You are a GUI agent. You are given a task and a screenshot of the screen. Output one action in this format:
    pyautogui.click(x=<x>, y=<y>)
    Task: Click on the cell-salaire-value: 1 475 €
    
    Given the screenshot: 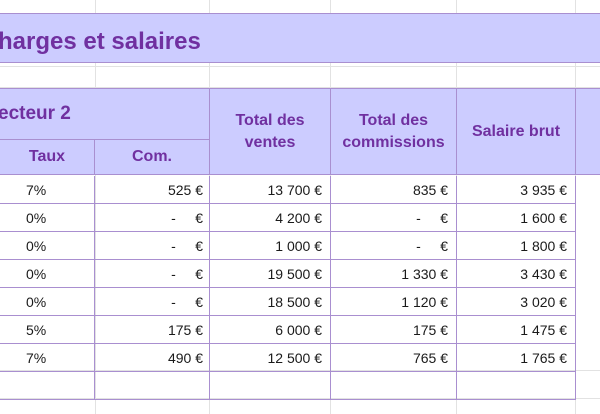 What is the action you would take?
    pyautogui.click(x=543, y=329)
    